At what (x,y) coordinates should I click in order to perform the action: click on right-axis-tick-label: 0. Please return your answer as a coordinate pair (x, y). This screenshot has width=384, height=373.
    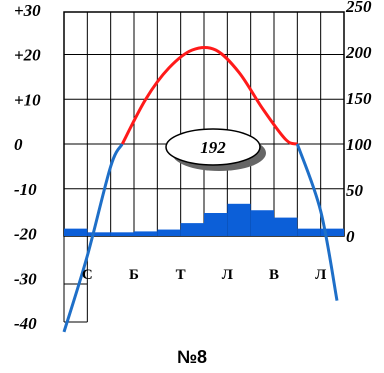
    Looking at the image, I should click on (350, 236).